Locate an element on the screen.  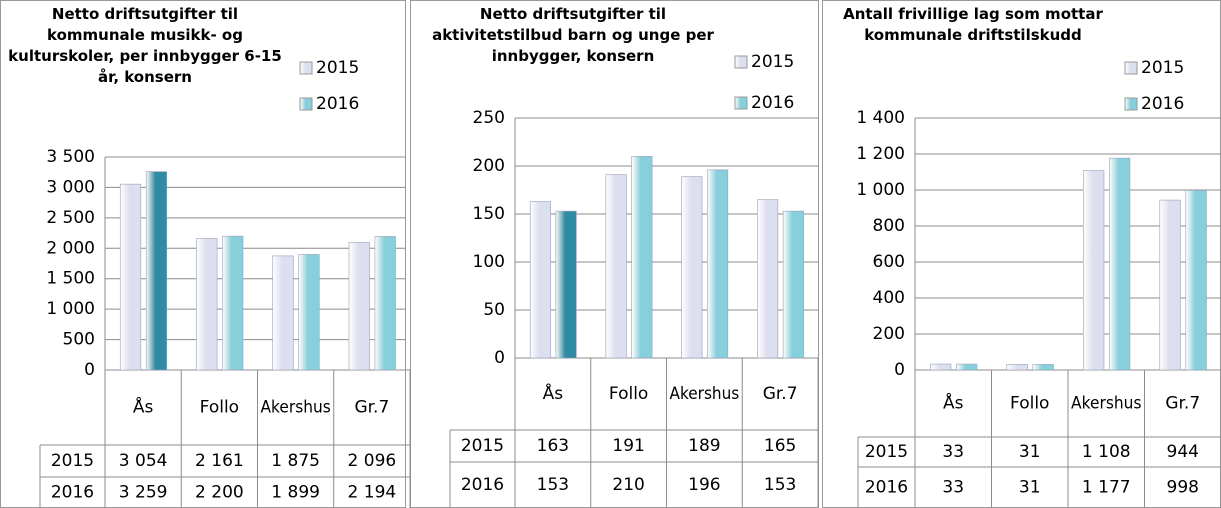
y-tick-label: 500 is located at coordinates (79, 340).